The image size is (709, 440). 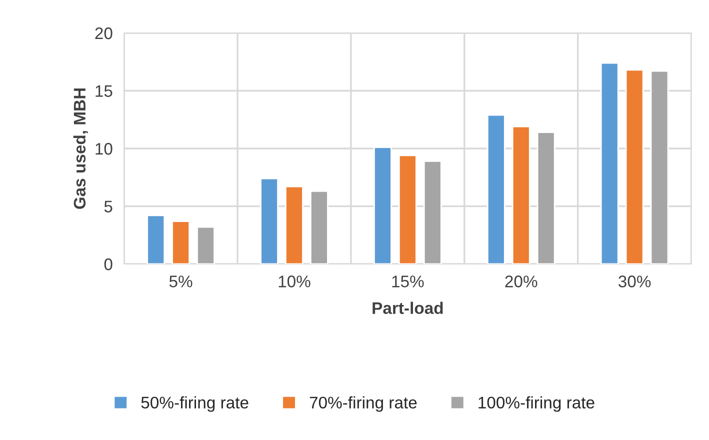 I want to click on x-tick-label: 30%, so click(x=634, y=282).